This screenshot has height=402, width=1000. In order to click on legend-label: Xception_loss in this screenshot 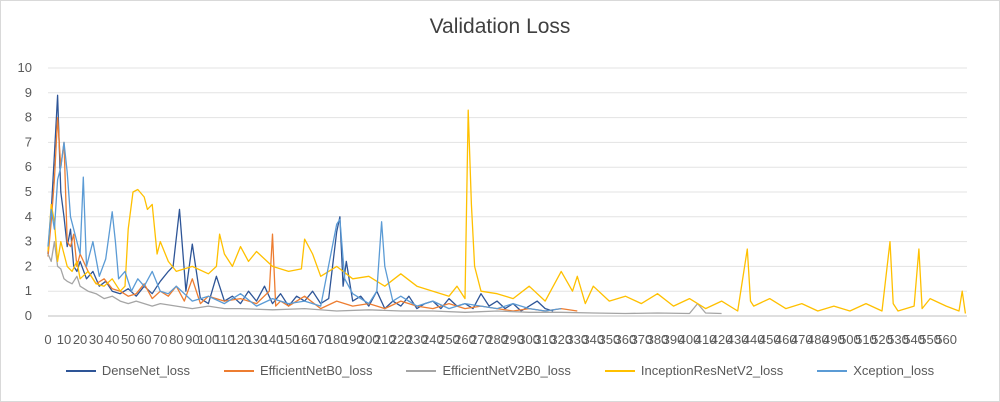, I will do `click(893, 370)`.